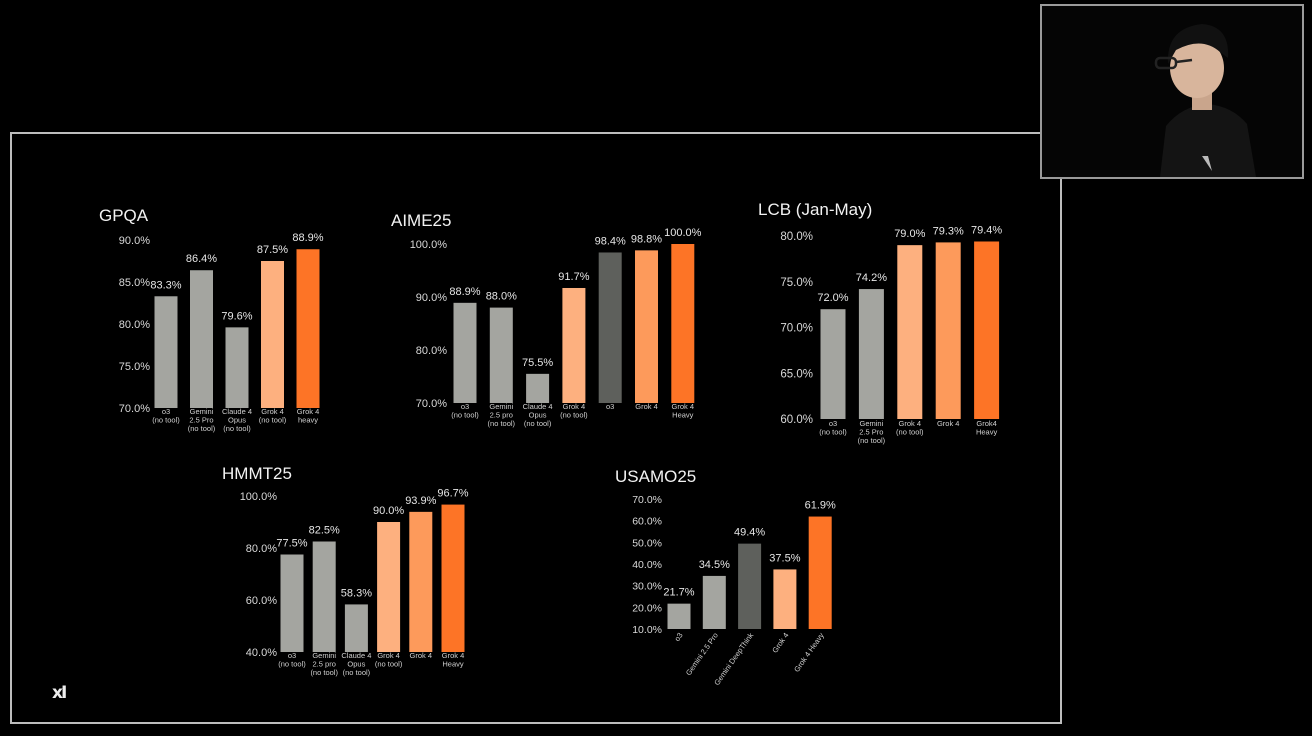  Describe the element at coordinates (647, 543) in the screenshot. I see `y-tick-label: 50.0%` at that location.